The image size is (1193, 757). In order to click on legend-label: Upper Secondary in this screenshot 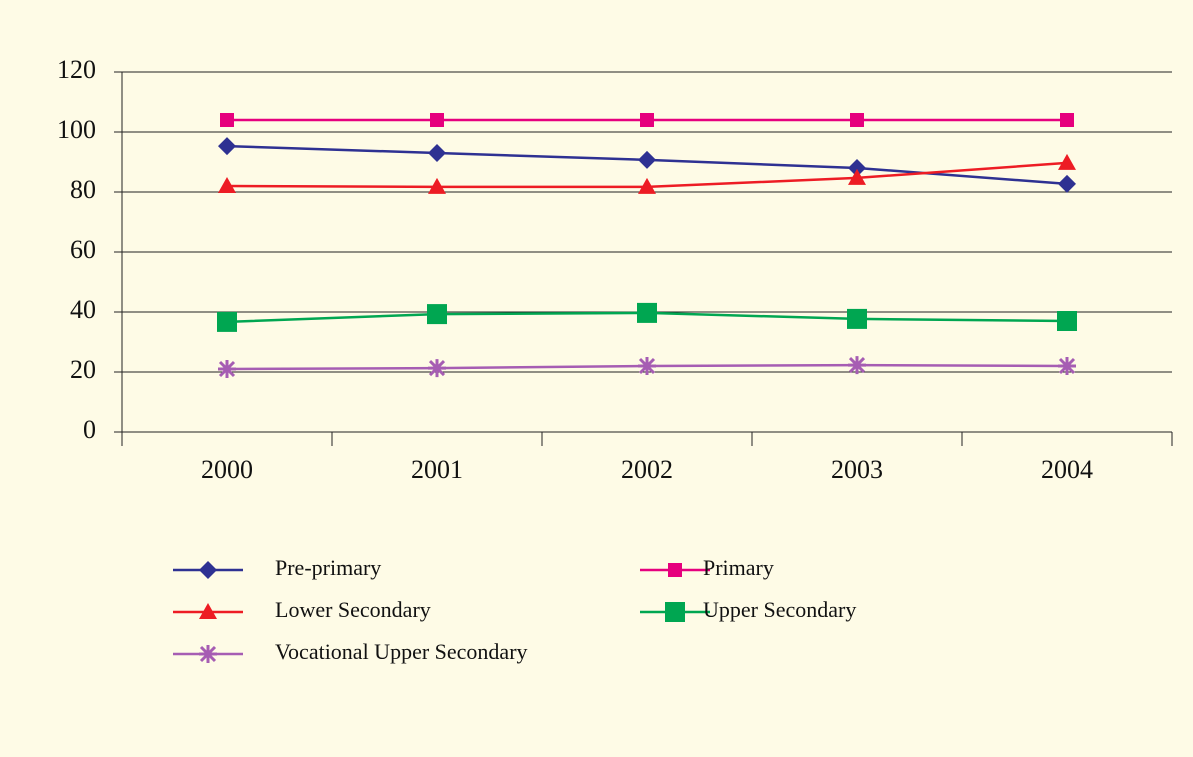, I will do `click(779, 609)`.